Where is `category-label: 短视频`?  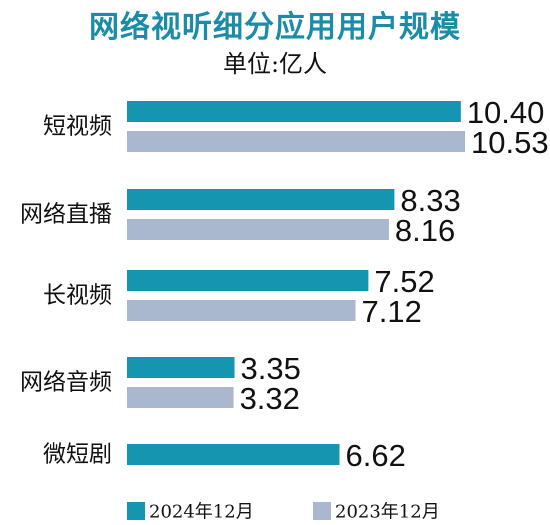 category-label: 短视频 is located at coordinates (77, 127).